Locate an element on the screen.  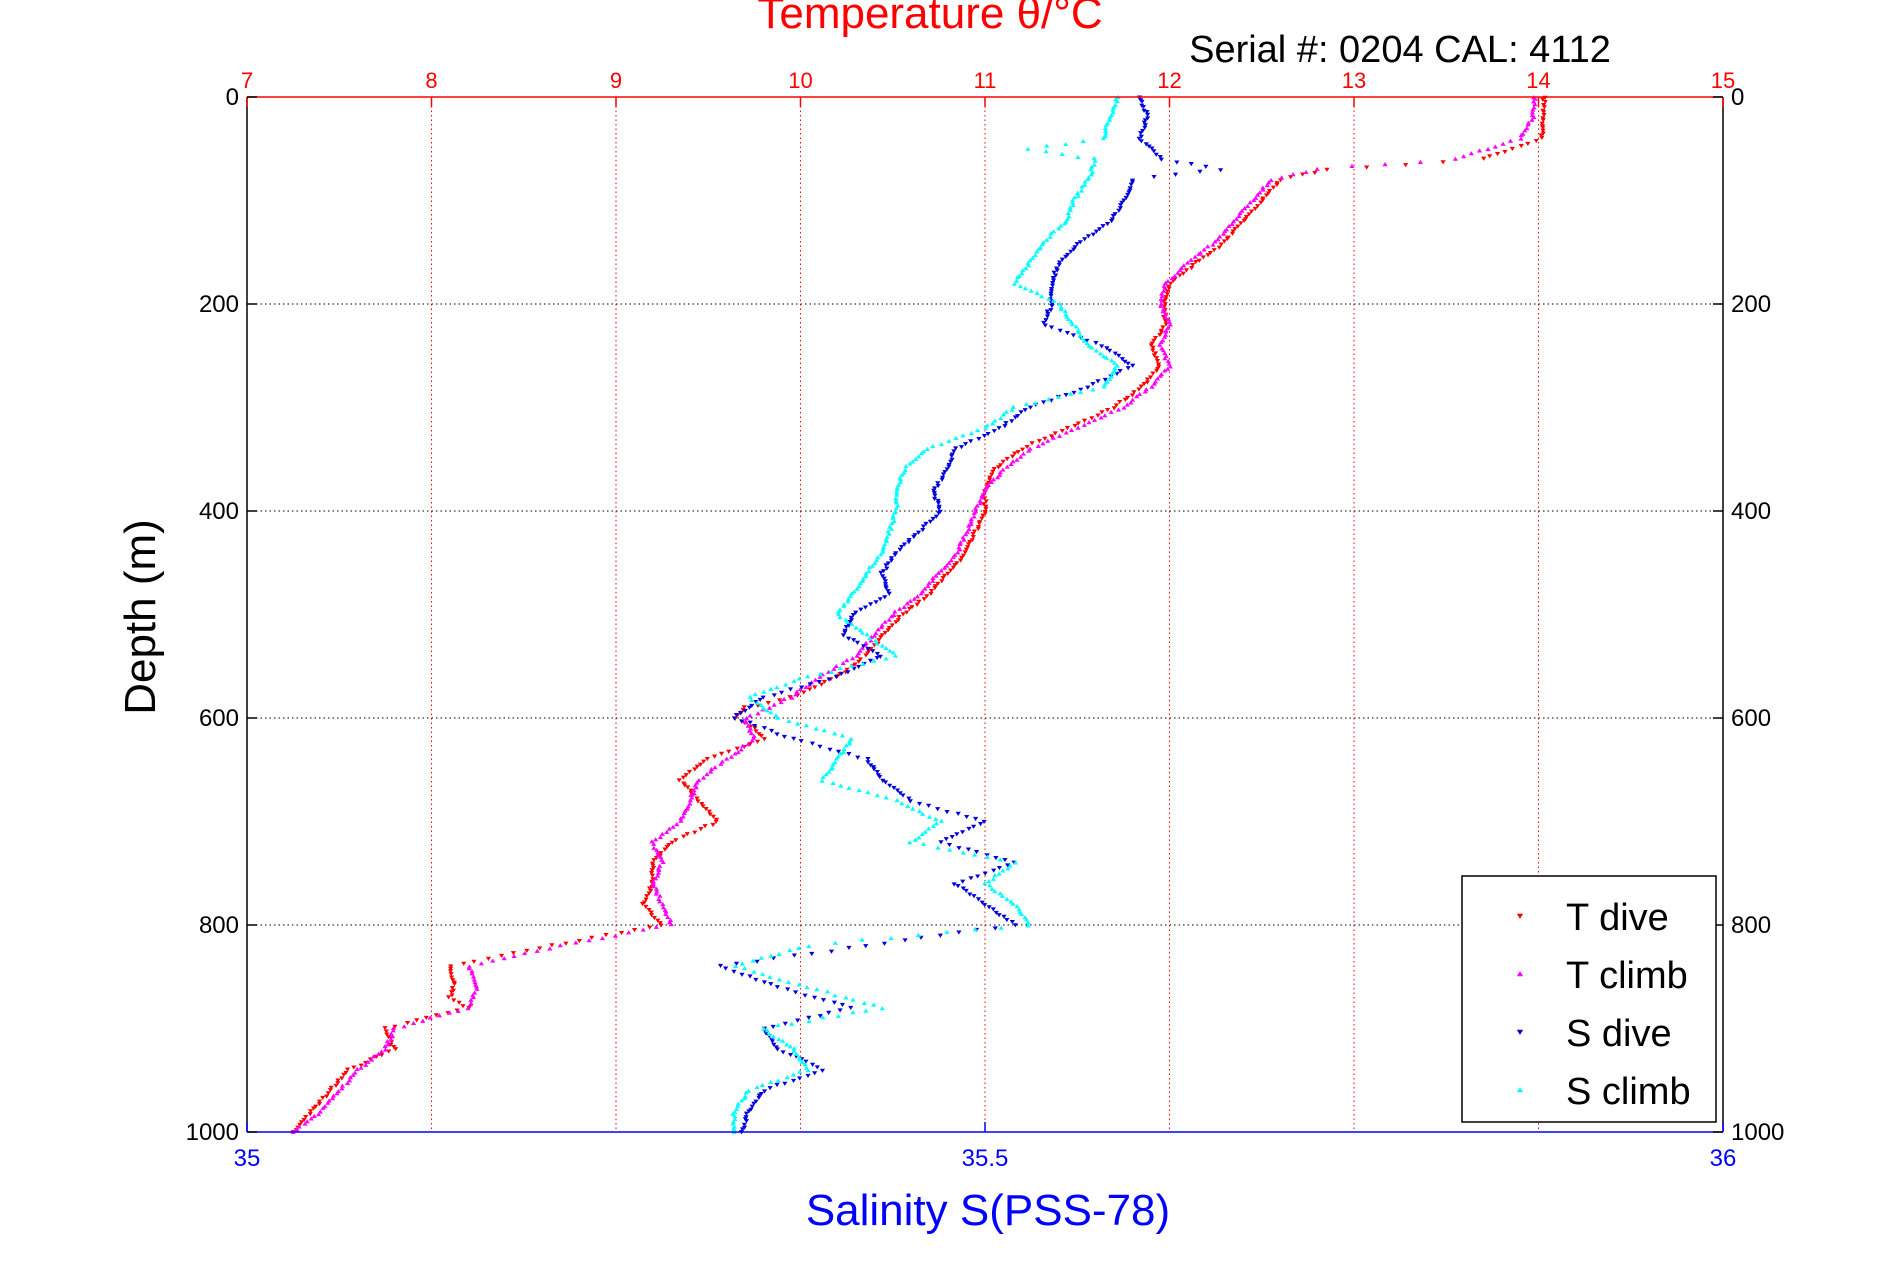
legend-marker is located at coordinates (1520, 916).